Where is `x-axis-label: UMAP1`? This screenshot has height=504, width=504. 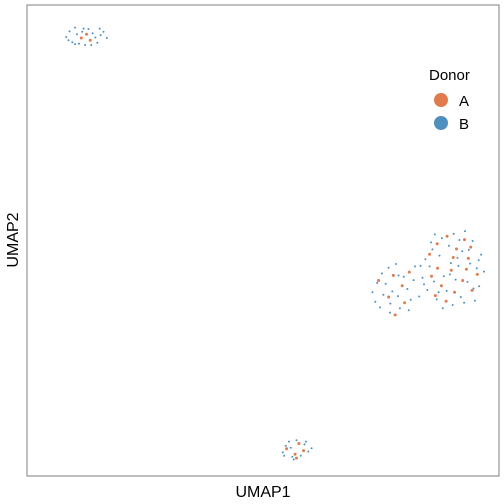
x-axis-label: UMAP1 is located at coordinates (262, 492).